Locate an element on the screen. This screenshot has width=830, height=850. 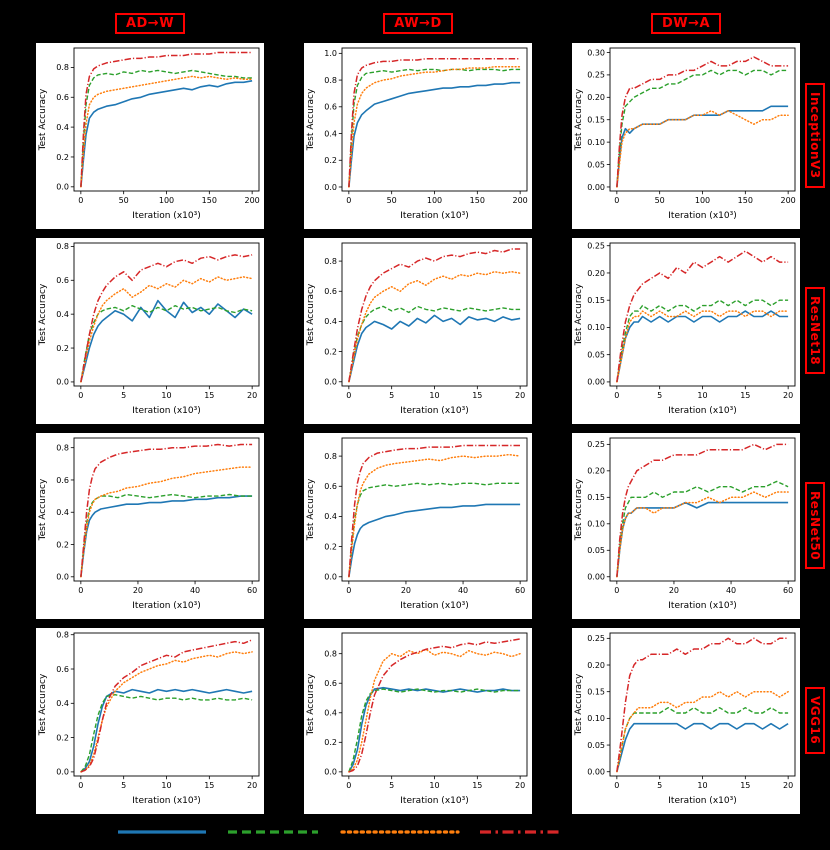
row-label-cell: ResNet18 is located at coordinates (815, 330).